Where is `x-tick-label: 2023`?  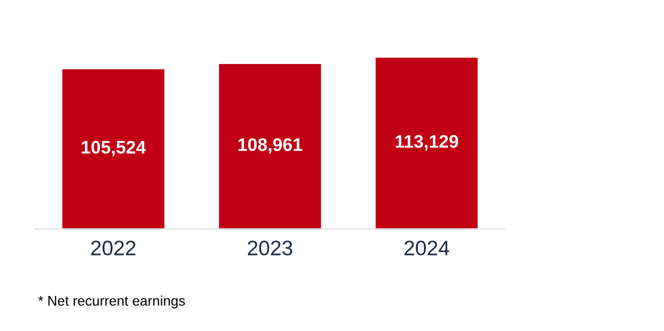
x-tick-label: 2023 is located at coordinates (270, 248).